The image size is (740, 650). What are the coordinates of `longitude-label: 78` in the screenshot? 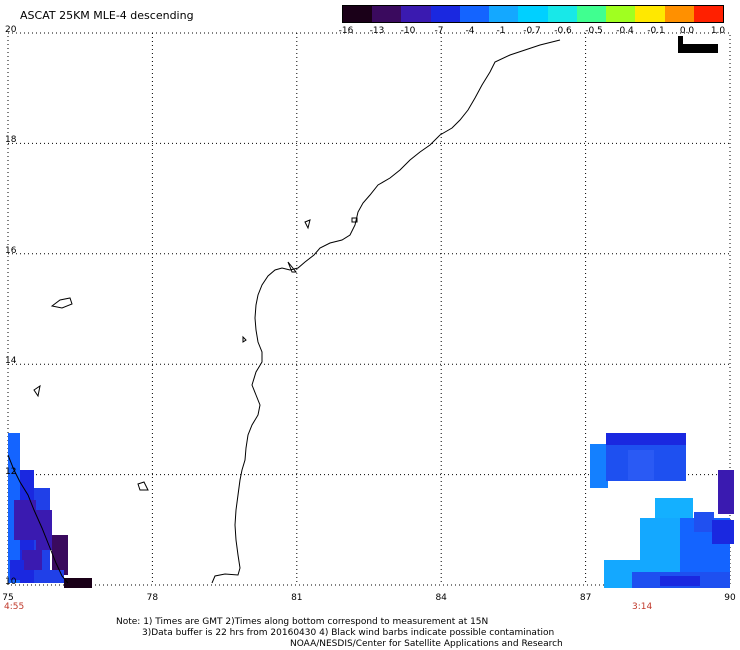 It's located at (152, 598).